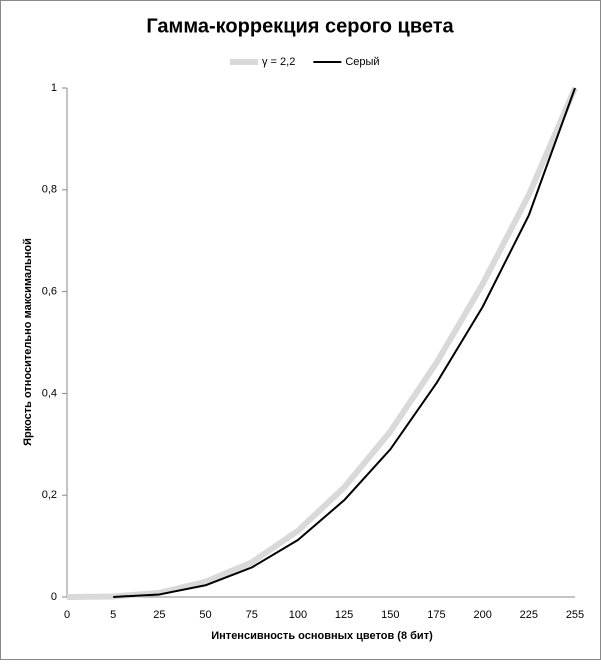 Image resolution: width=601 pixels, height=665 pixels. Describe the element at coordinates (344, 615) in the screenshot. I see `x-tick-label: 125` at that location.